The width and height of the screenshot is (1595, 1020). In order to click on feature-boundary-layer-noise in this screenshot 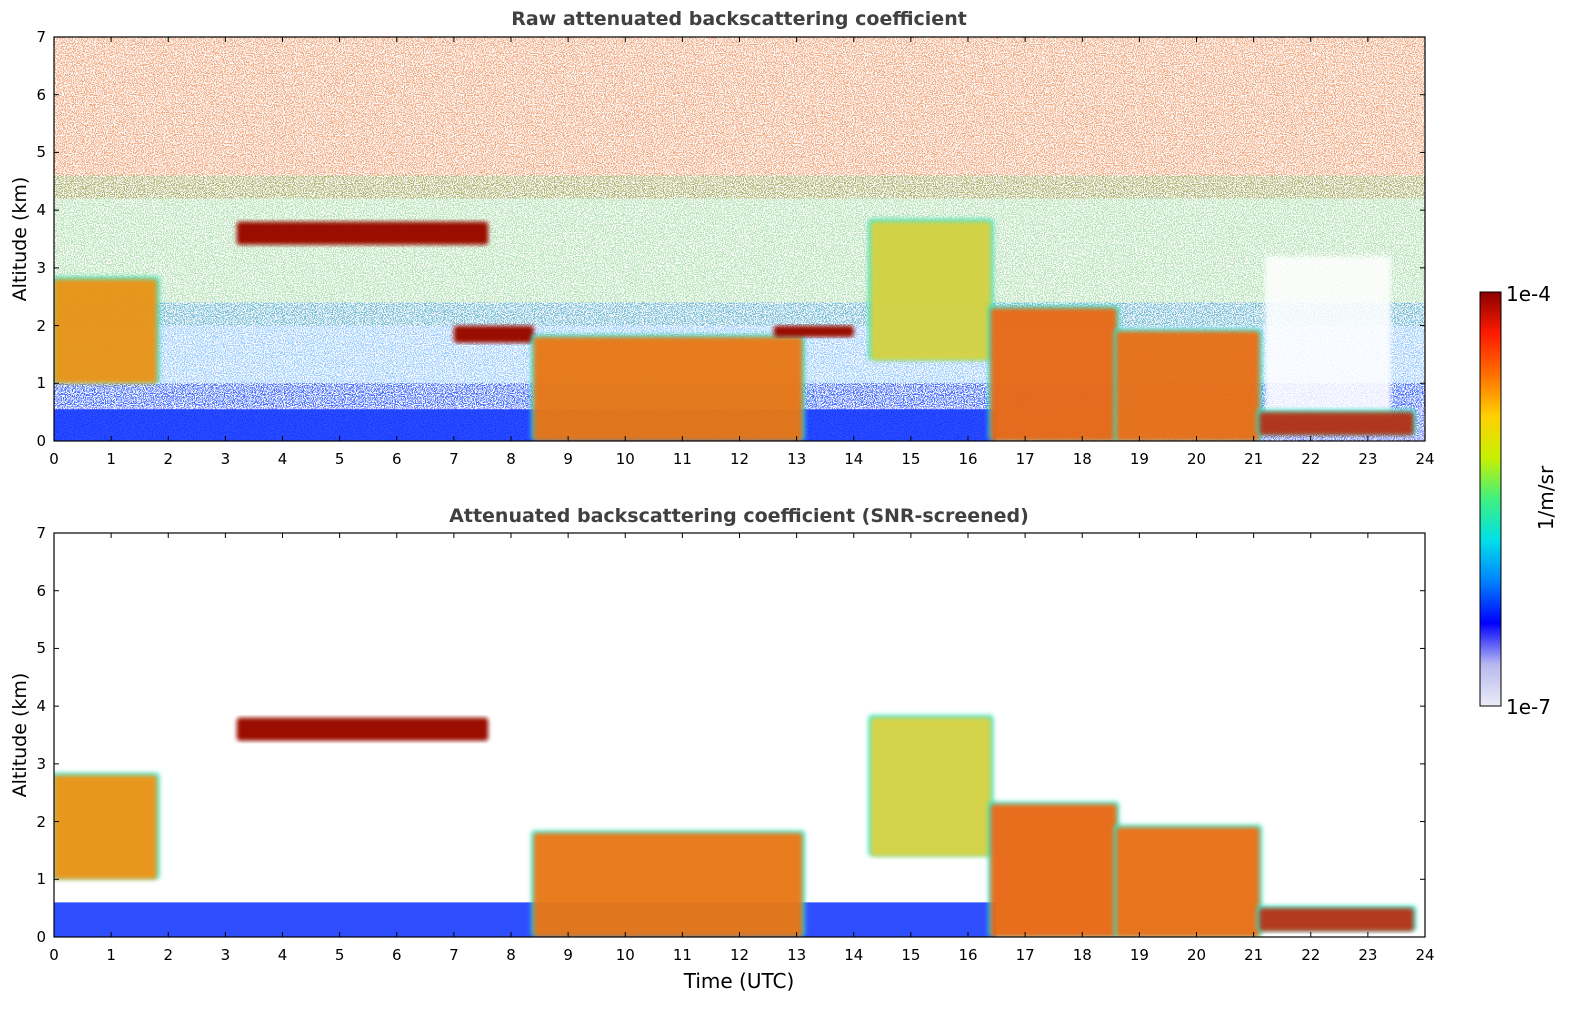, I will do `click(525, 425)`.